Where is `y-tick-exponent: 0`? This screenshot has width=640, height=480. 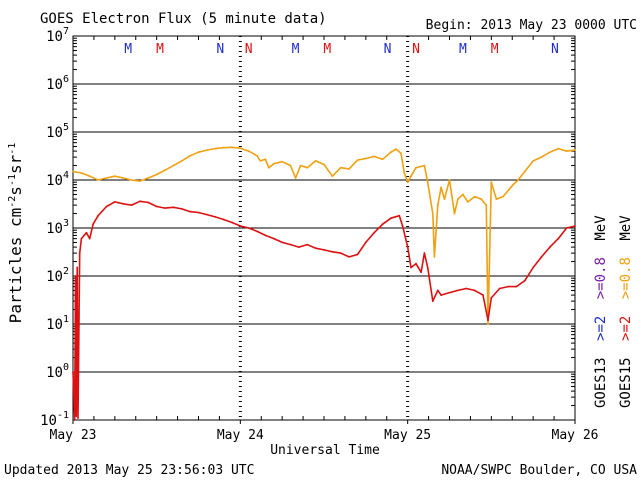
y-tick-exponent: 0 is located at coordinates (66, 367).